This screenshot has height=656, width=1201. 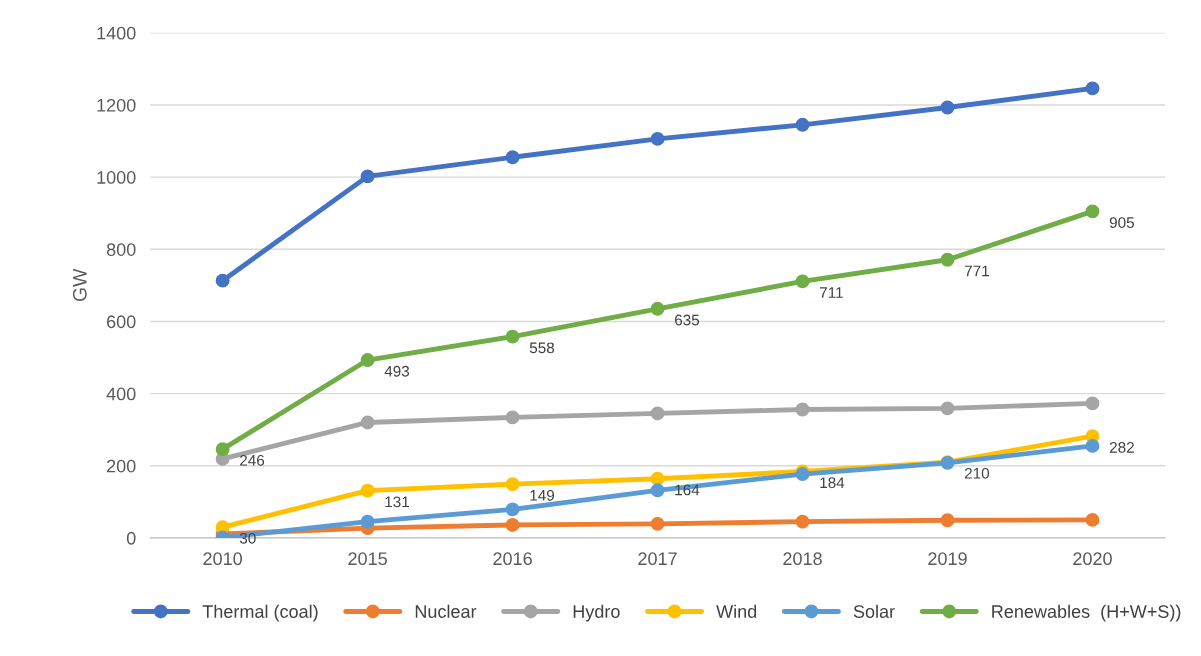 What do you see at coordinates (121, 394) in the screenshot?
I see `y-tick-label: 400` at bounding box center [121, 394].